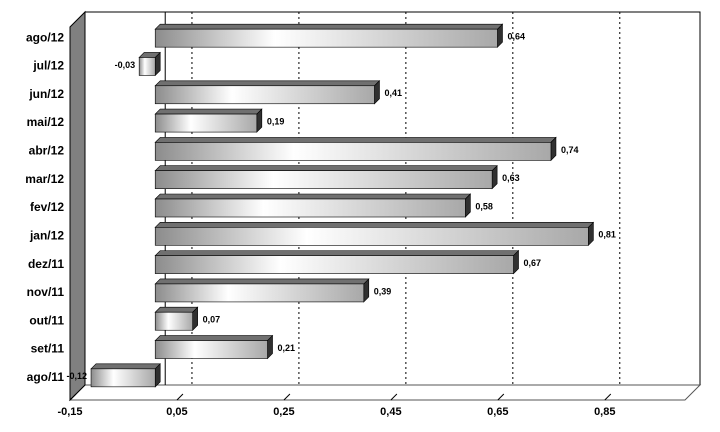 Image resolution: width=720 pixels, height=432 pixels. I want to click on x-tick-label: 0,85, so click(604, 412).